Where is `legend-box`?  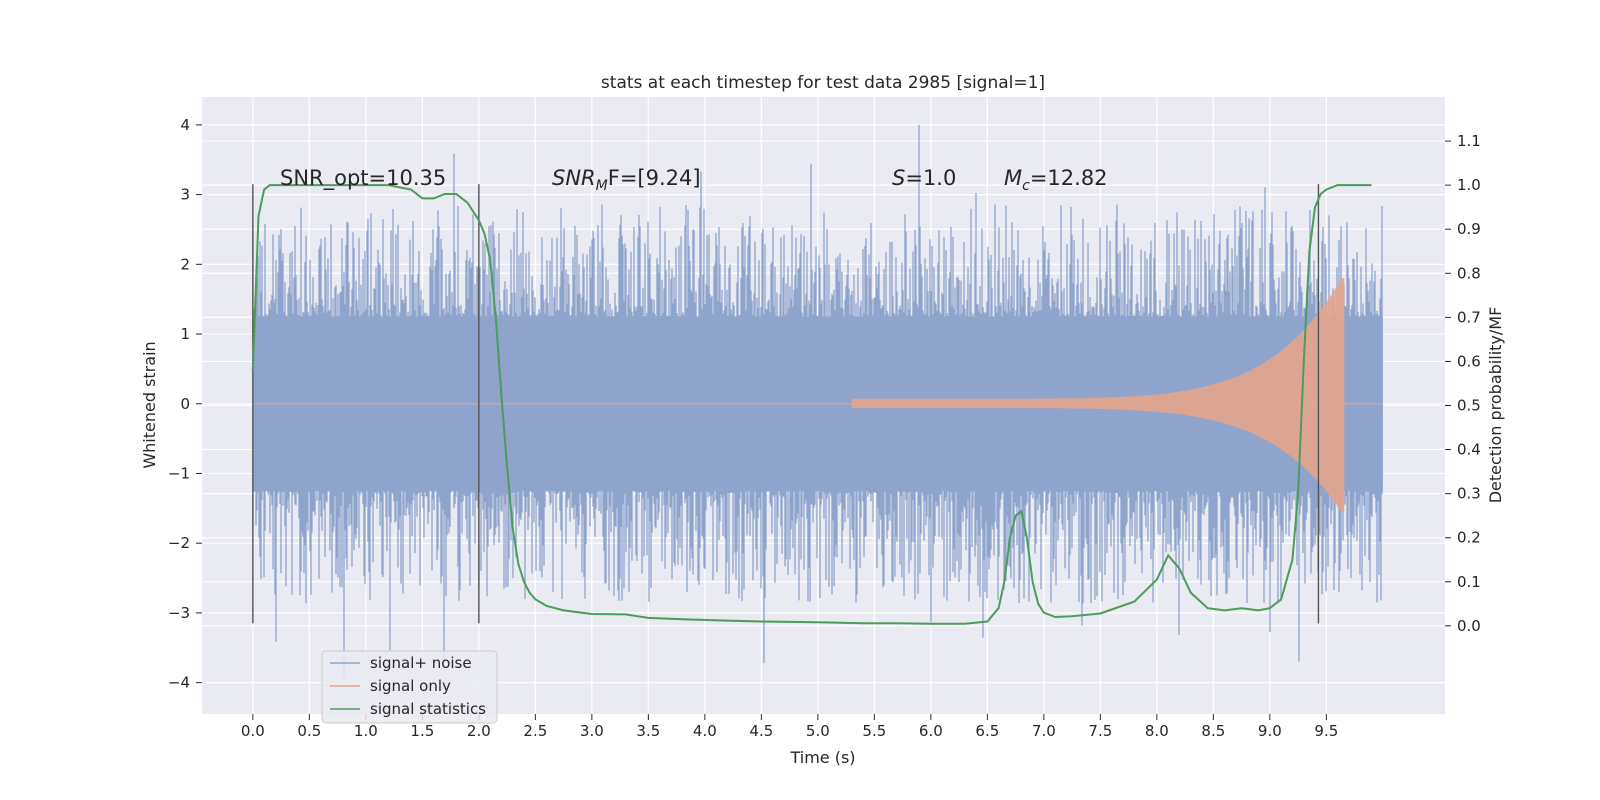
legend-box is located at coordinates (409, 687).